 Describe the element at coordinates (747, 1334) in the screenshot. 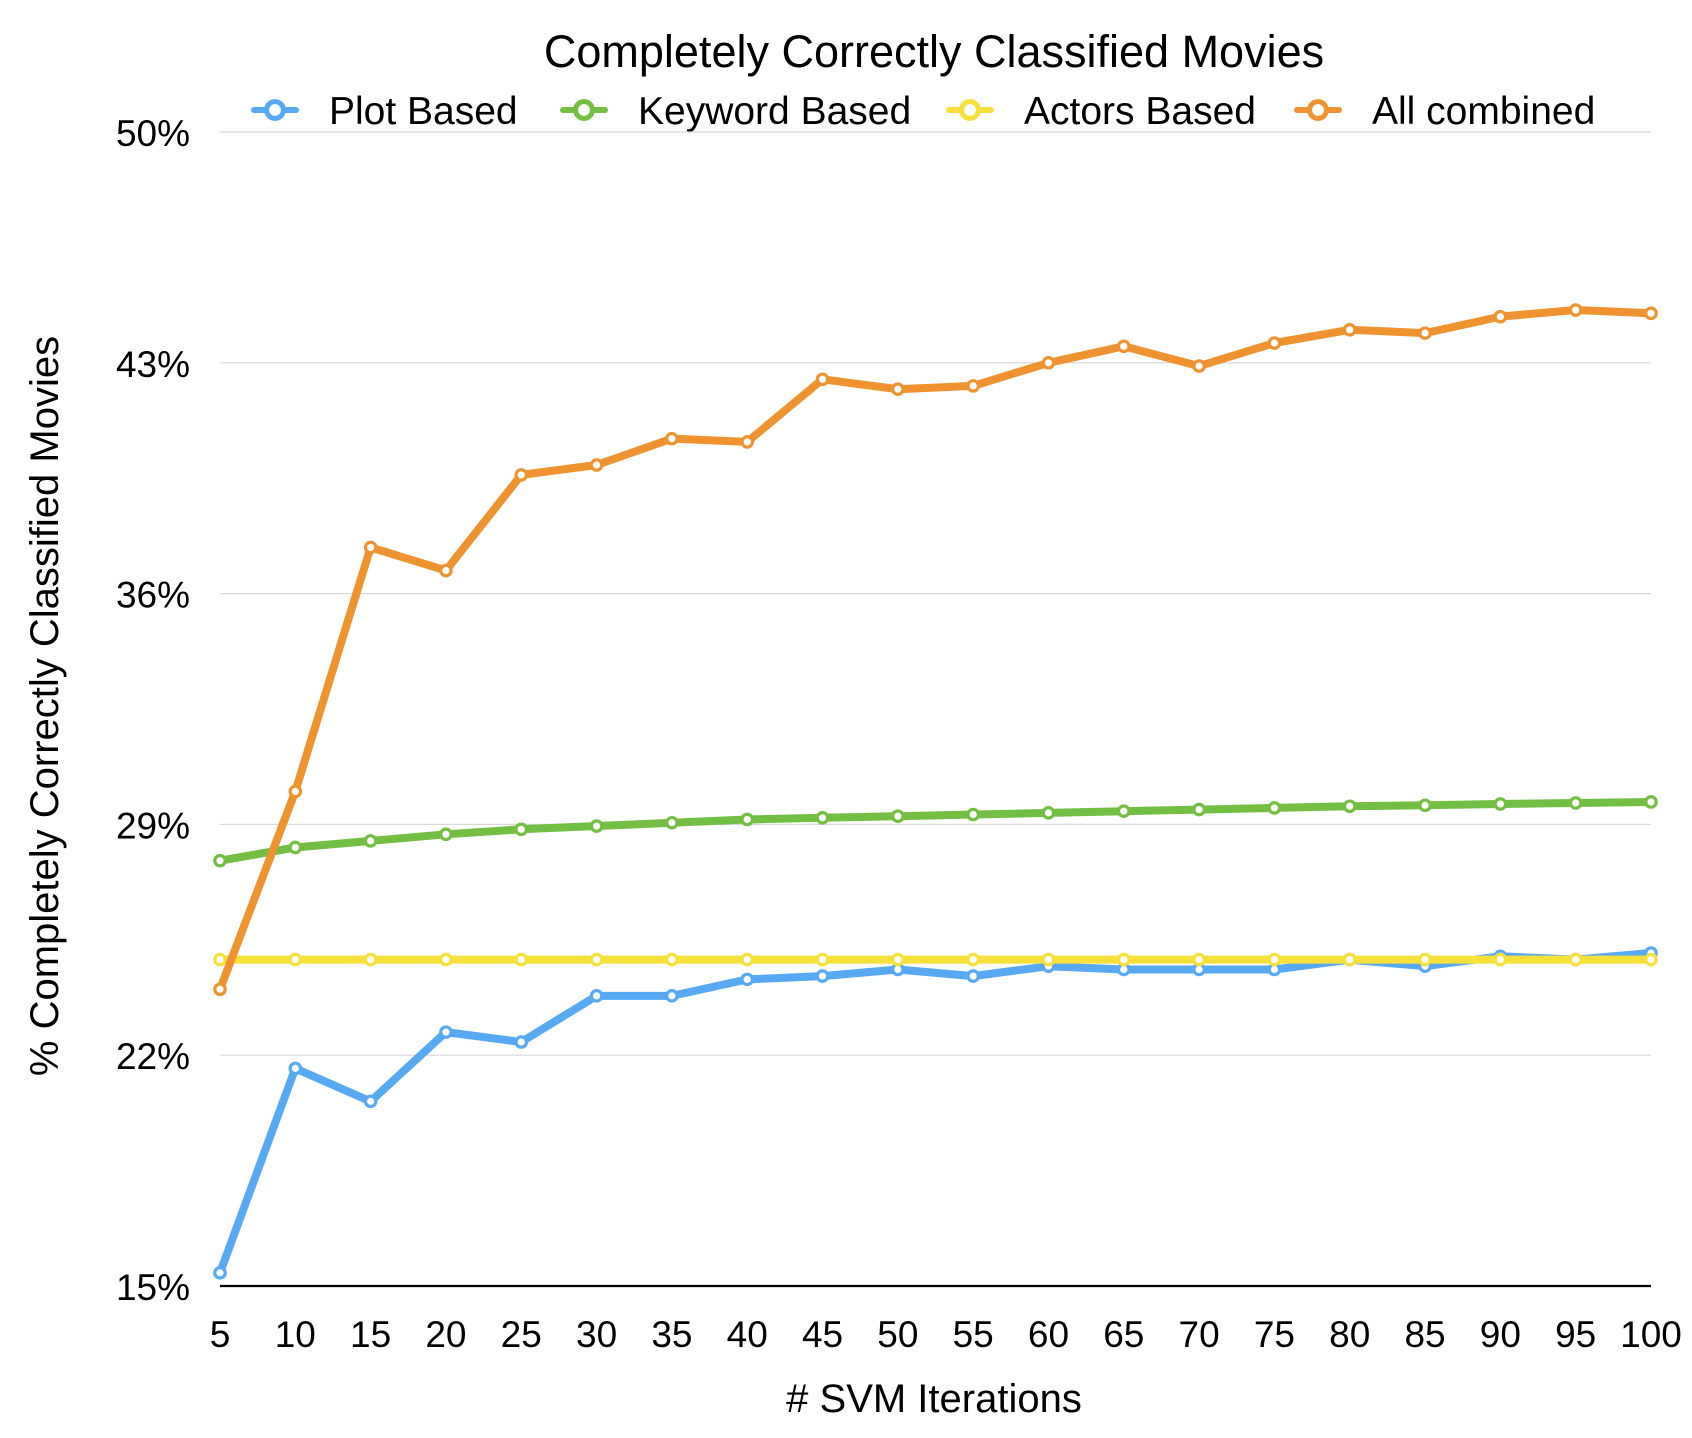

I see `x-tick-label: 40` at that location.